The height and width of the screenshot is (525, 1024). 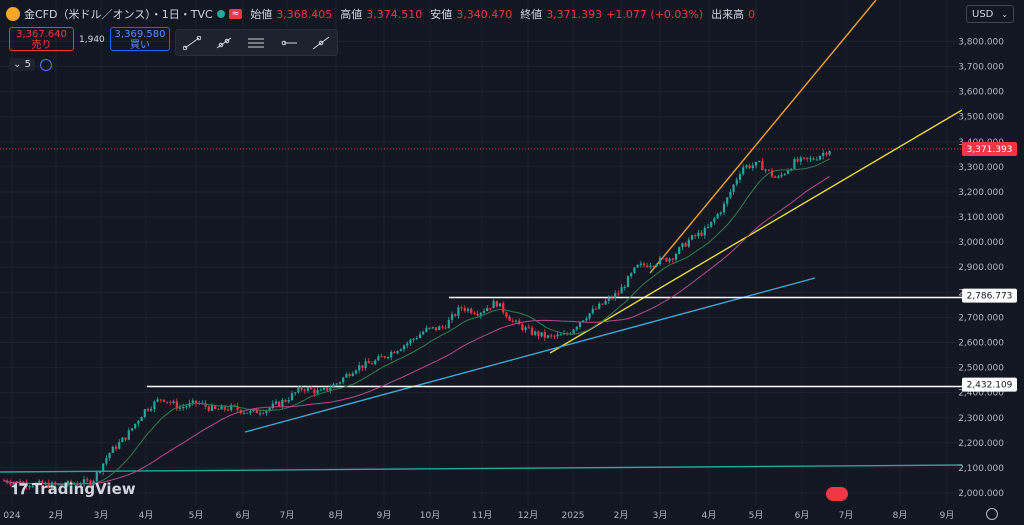 What do you see at coordinates (981, 318) in the screenshot?
I see `price-tick-label: 2,700.000` at bounding box center [981, 318].